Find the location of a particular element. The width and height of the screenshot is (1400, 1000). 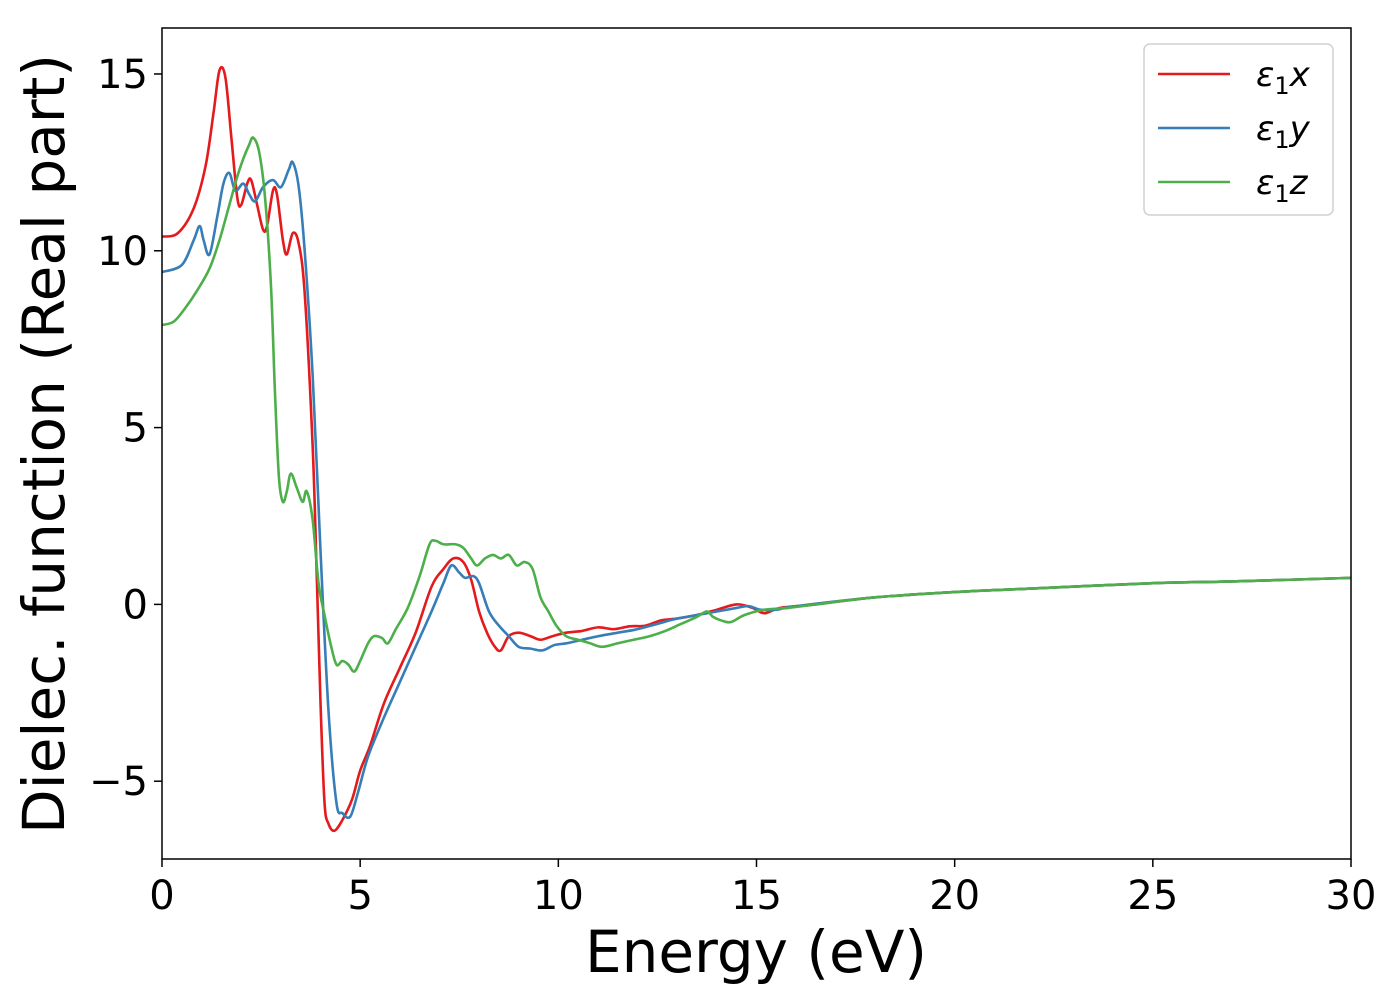

legend-label-z: ε1z is located at coordinates (1282, 185).